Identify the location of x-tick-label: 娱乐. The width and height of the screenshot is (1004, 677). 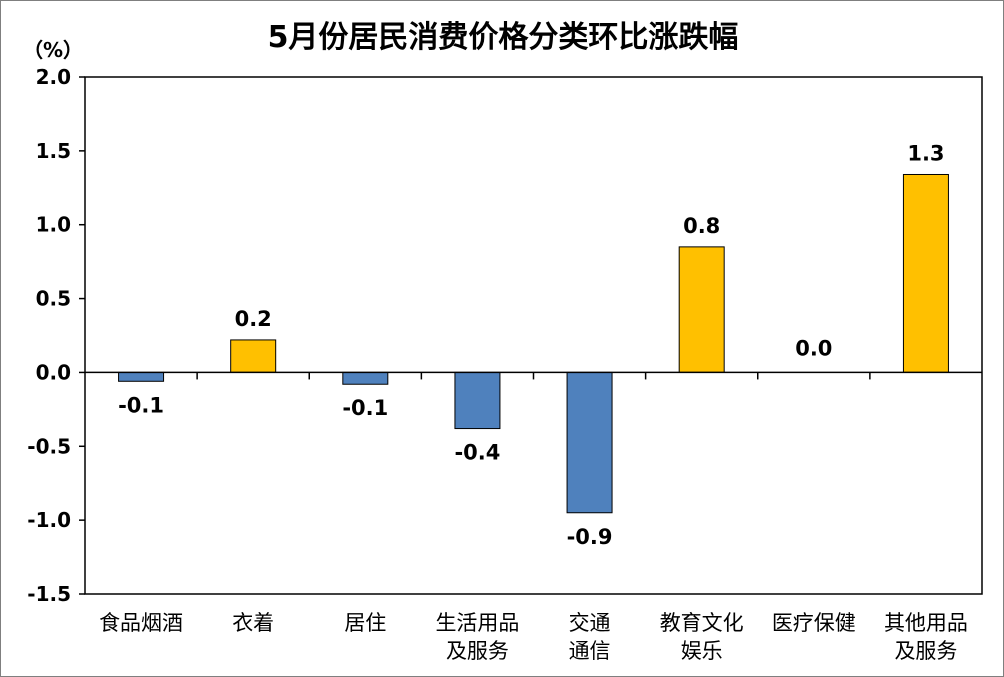
(702, 651).